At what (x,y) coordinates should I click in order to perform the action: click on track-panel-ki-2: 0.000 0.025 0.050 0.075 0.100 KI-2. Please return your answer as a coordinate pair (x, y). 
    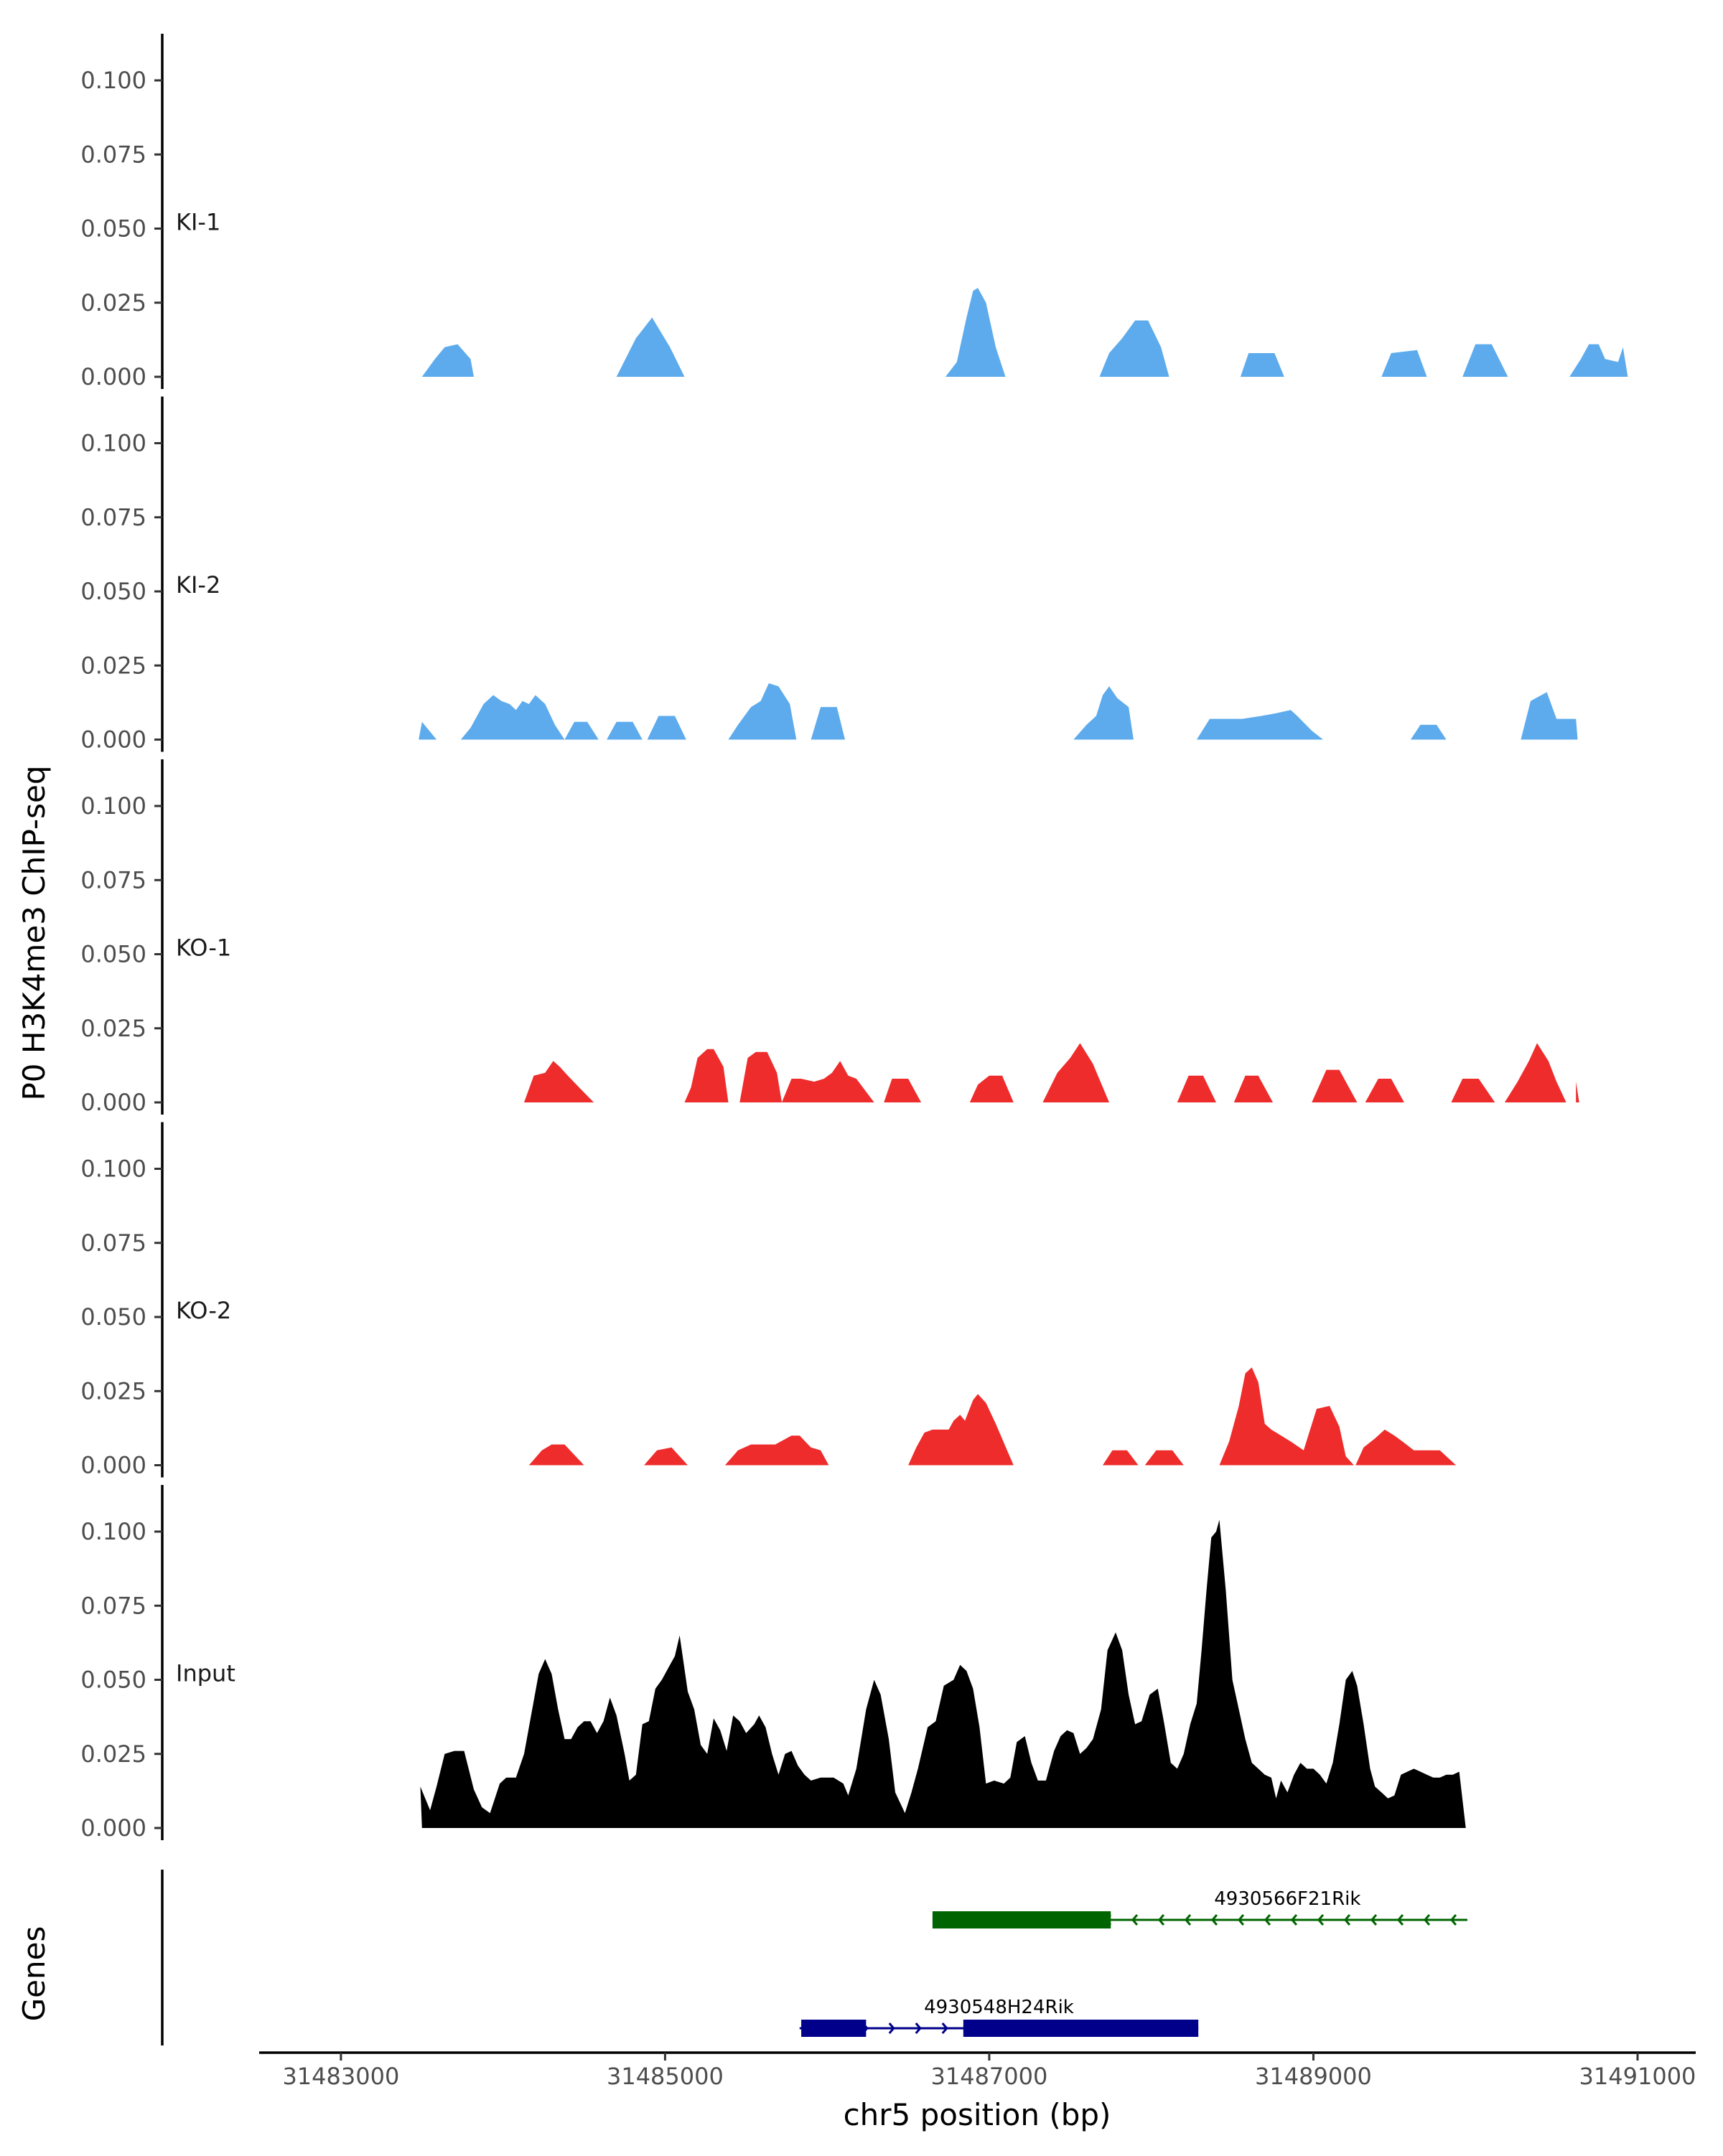
    Looking at the image, I should click on (829, 575).